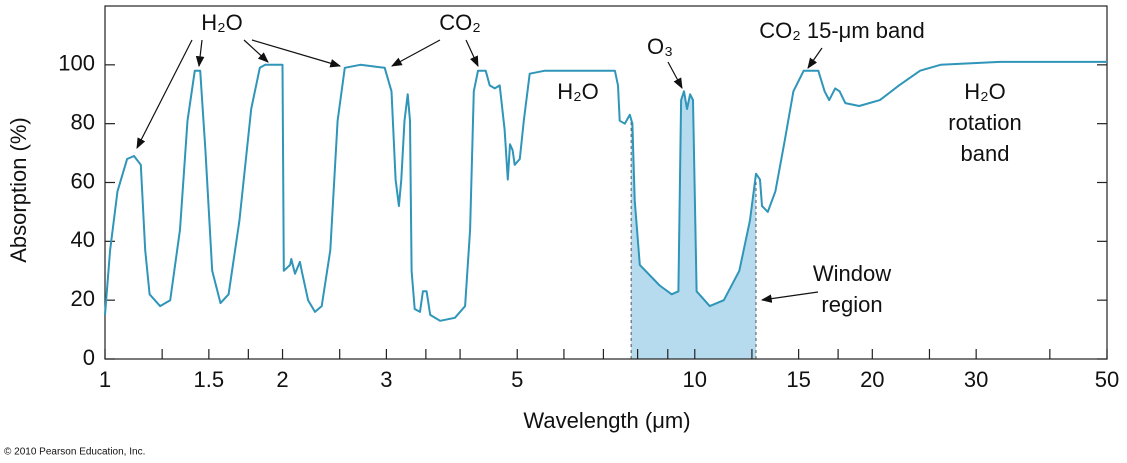  I want to click on x-tick-label: 1, so click(105, 379).